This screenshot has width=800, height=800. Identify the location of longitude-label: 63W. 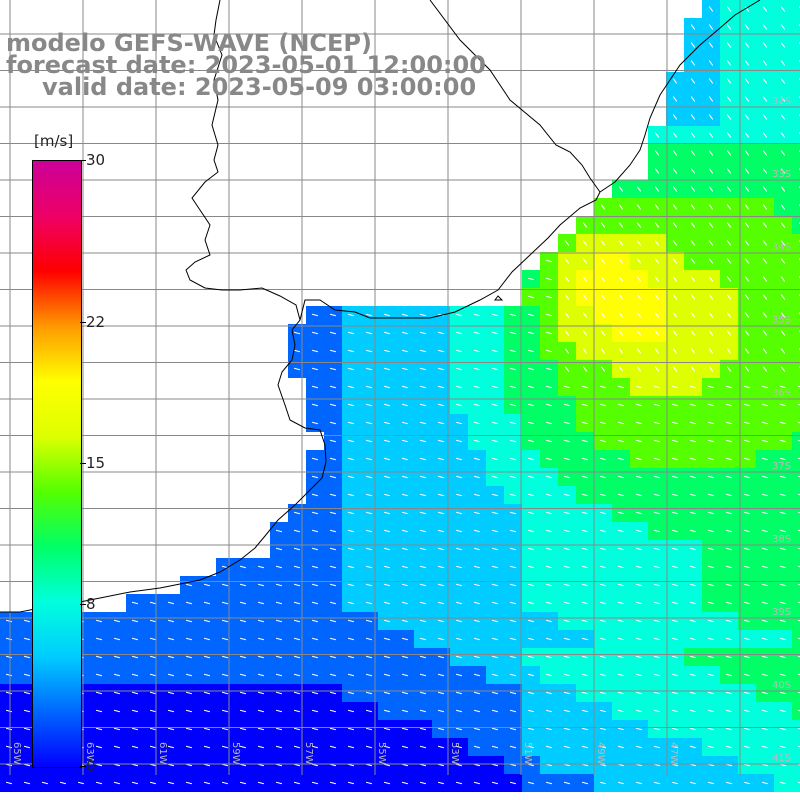
(89, 753).